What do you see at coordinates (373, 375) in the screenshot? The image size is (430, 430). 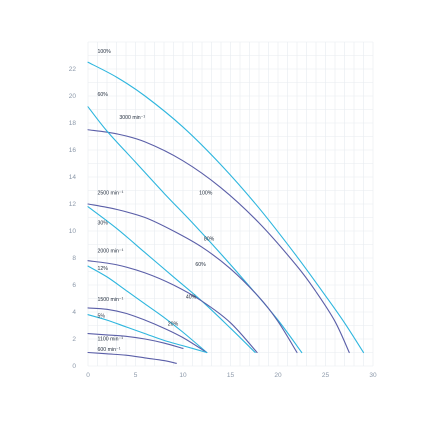 I see `x-tick-label: 30` at bounding box center [373, 375].